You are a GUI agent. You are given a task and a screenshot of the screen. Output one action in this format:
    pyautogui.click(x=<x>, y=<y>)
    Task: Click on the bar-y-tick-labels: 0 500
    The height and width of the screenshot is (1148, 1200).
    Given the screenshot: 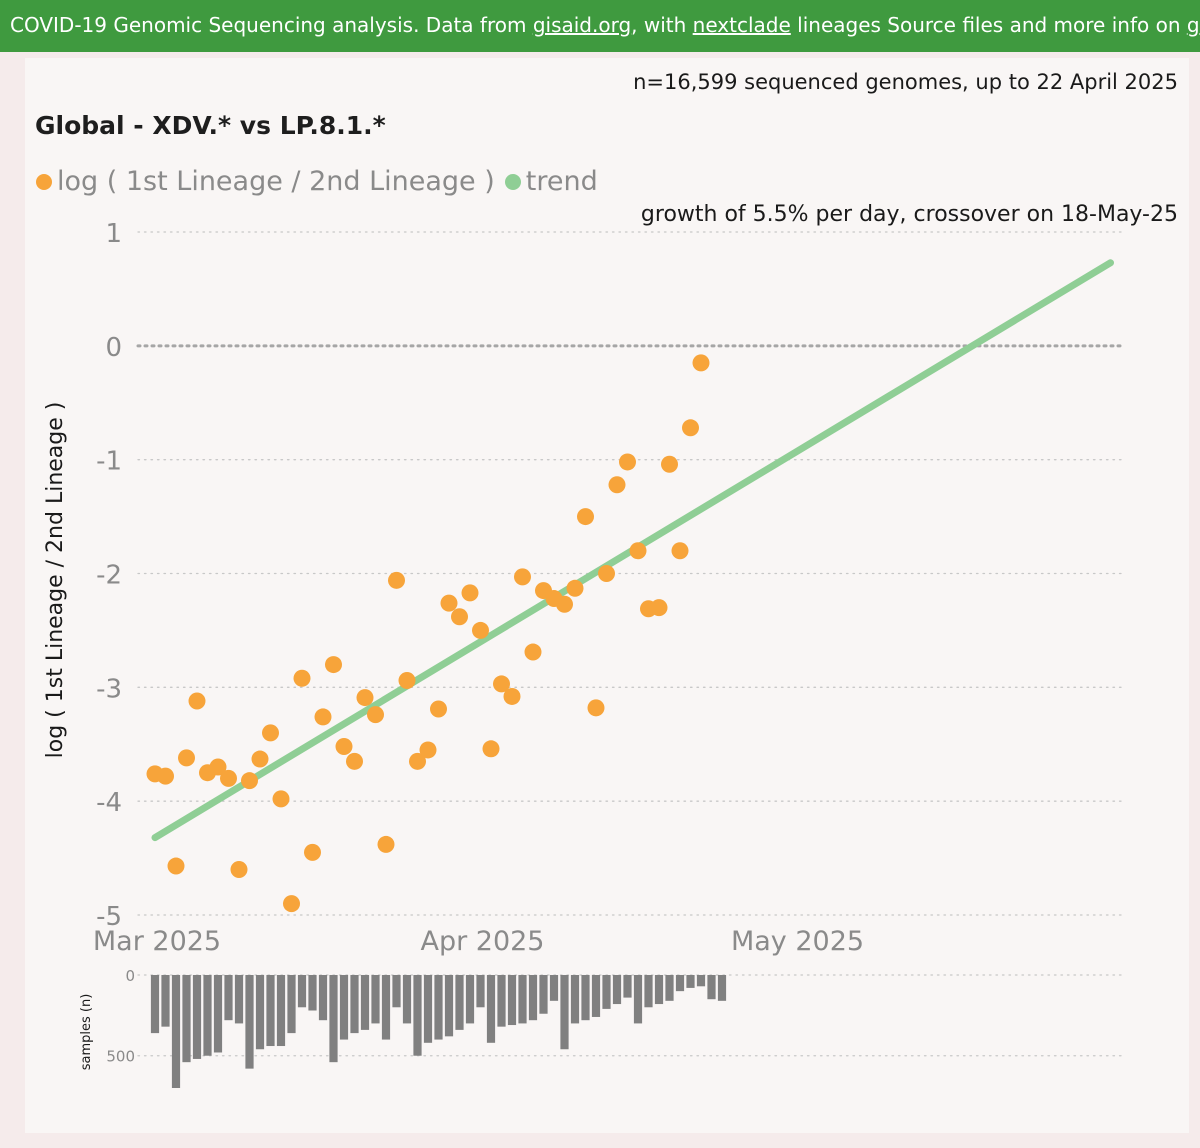 What is the action you would take?
    pyautogui.click(x=120, y=1016)
    